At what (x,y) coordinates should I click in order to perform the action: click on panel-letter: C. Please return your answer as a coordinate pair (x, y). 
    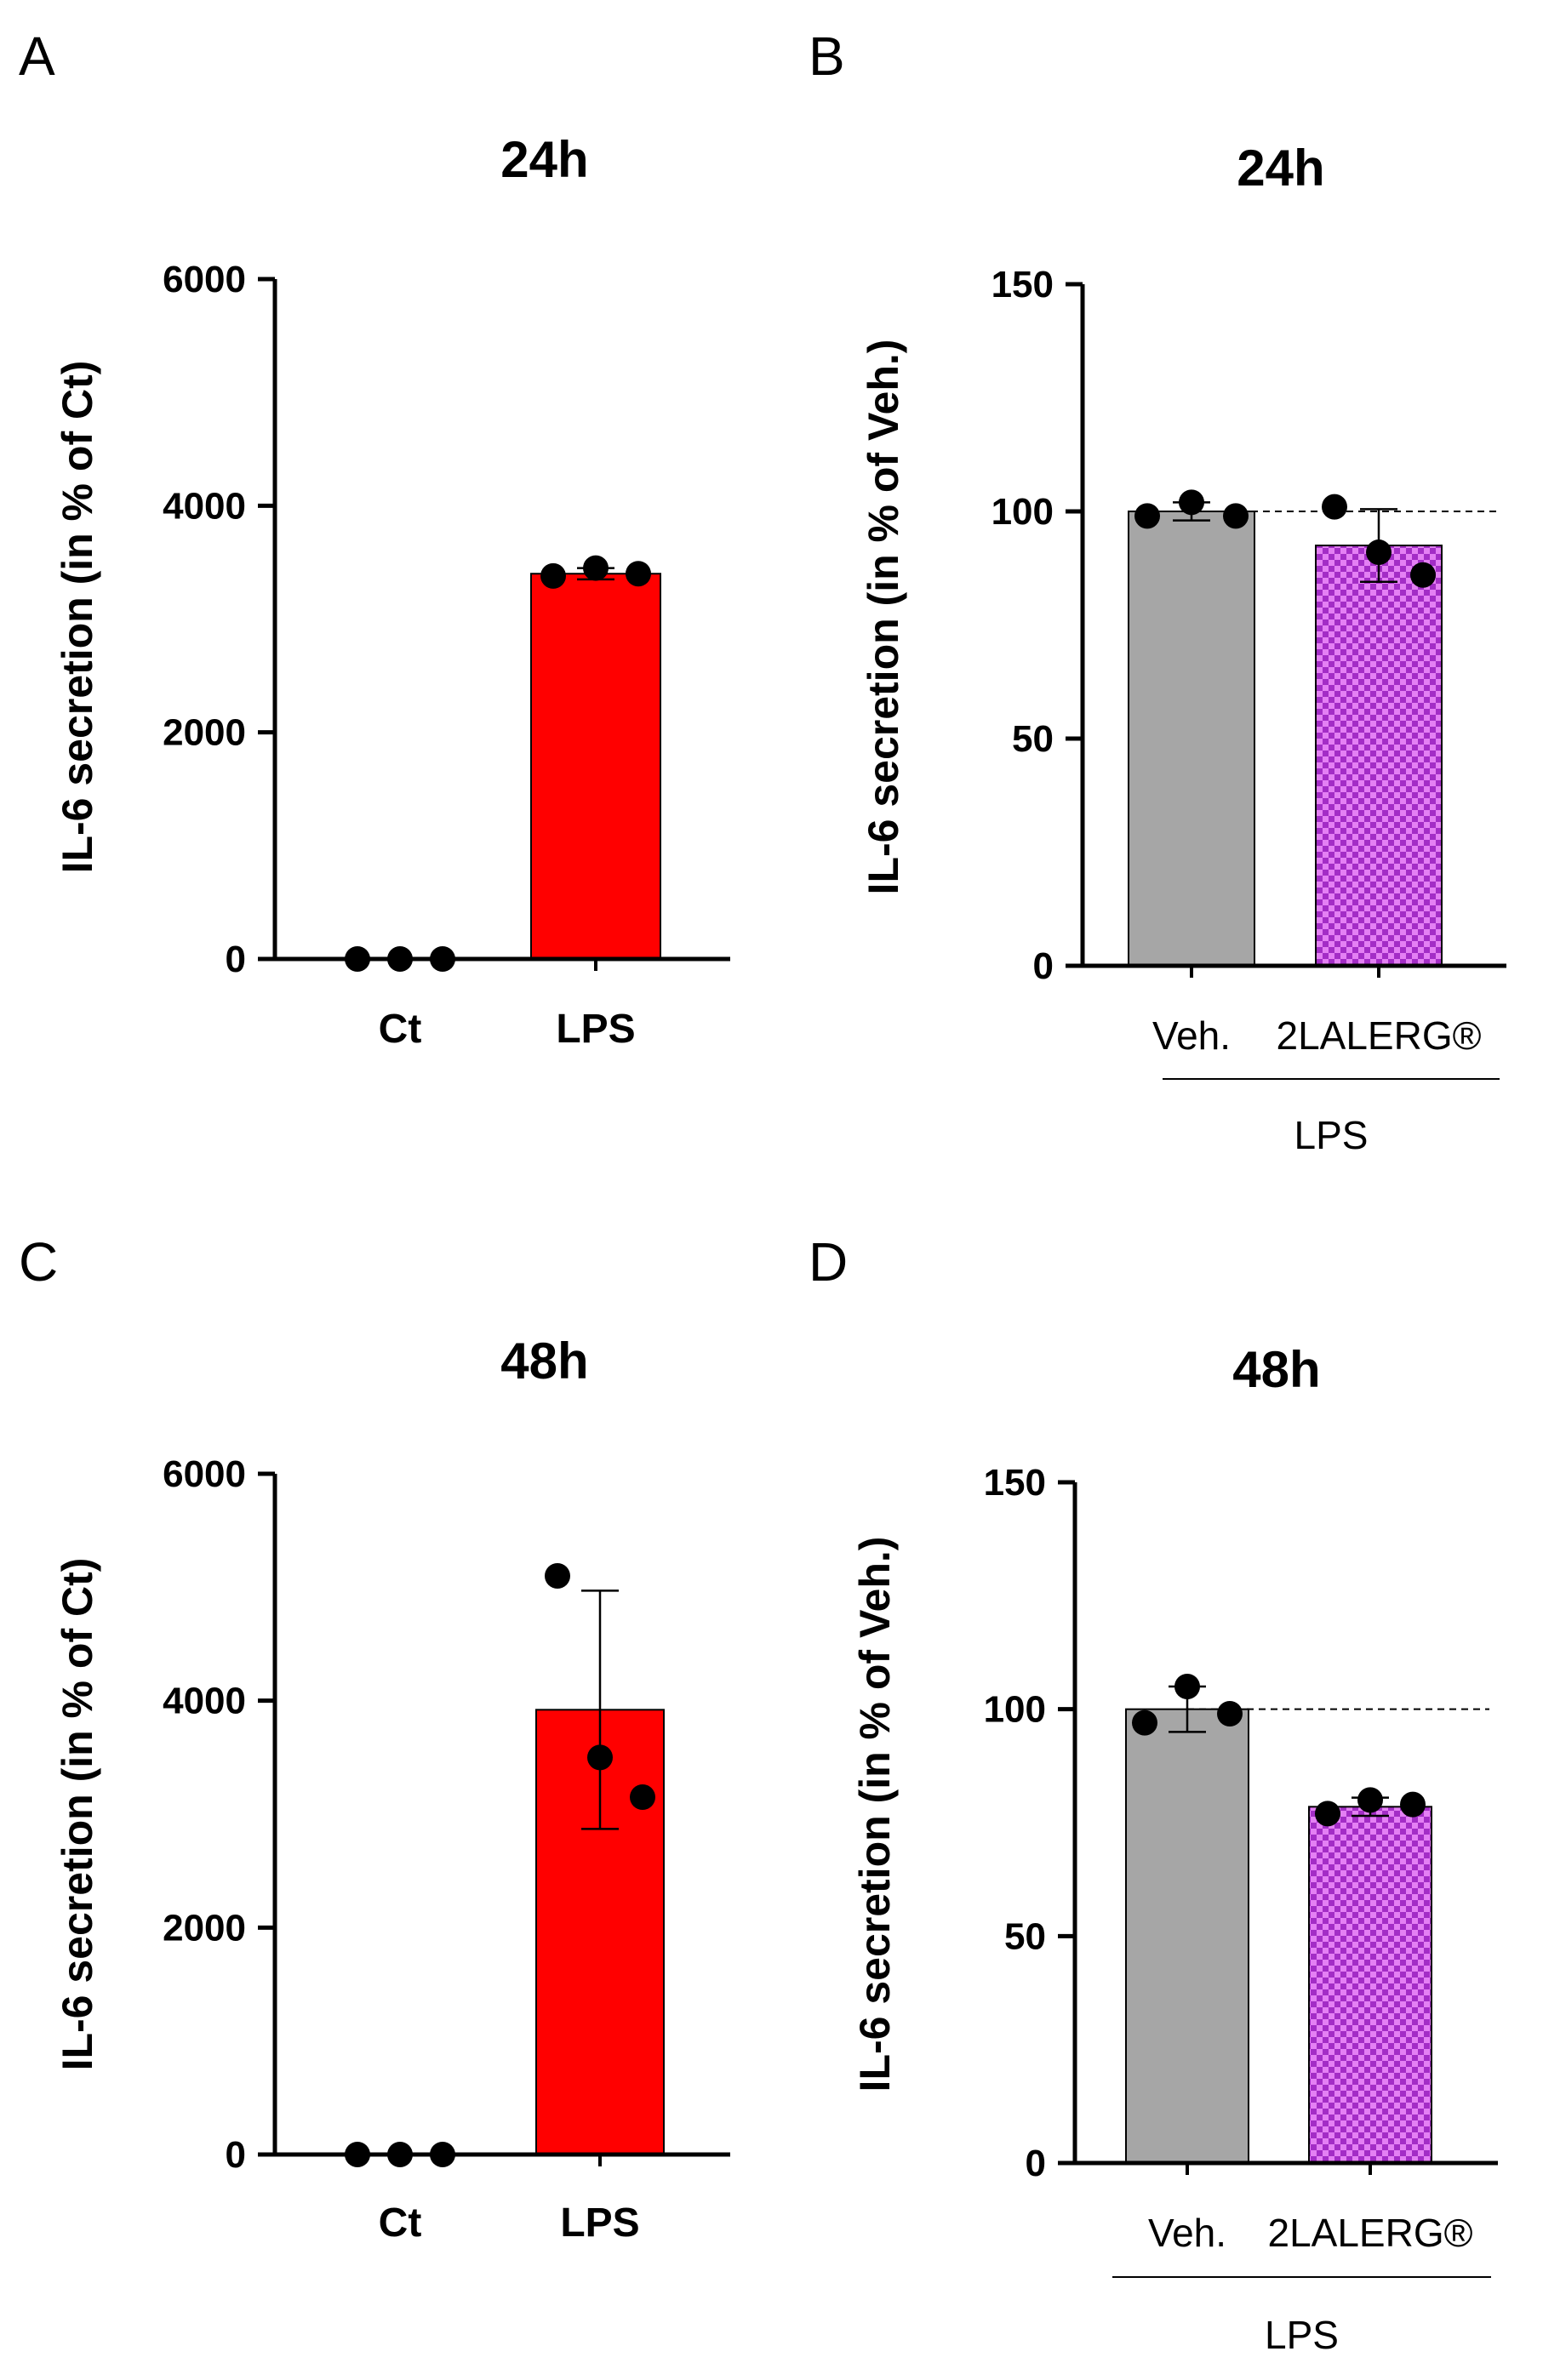
    Looking at the image, I should click on (38, 1262).